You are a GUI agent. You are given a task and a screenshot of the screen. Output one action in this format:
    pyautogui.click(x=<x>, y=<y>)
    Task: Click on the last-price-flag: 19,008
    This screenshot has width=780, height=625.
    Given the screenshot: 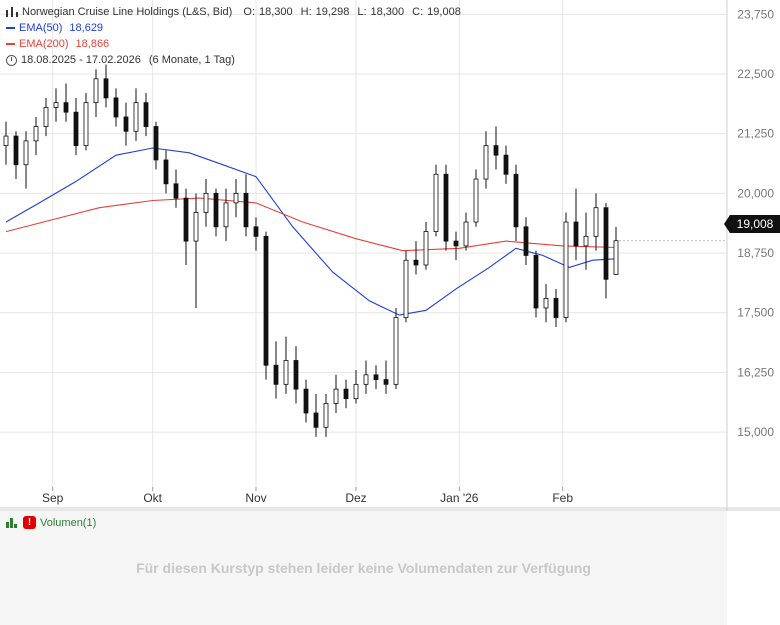 What is the action you would take?
    pyautogui.click(x=752, y=224)
    